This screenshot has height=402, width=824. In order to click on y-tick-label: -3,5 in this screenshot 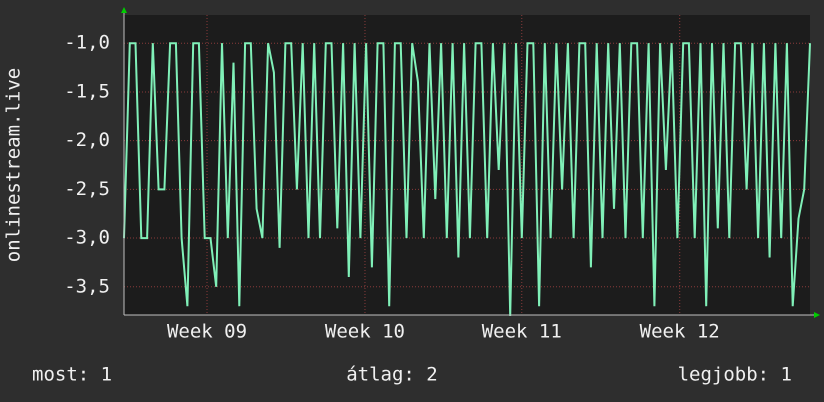, I will do `click(87, 286)`.